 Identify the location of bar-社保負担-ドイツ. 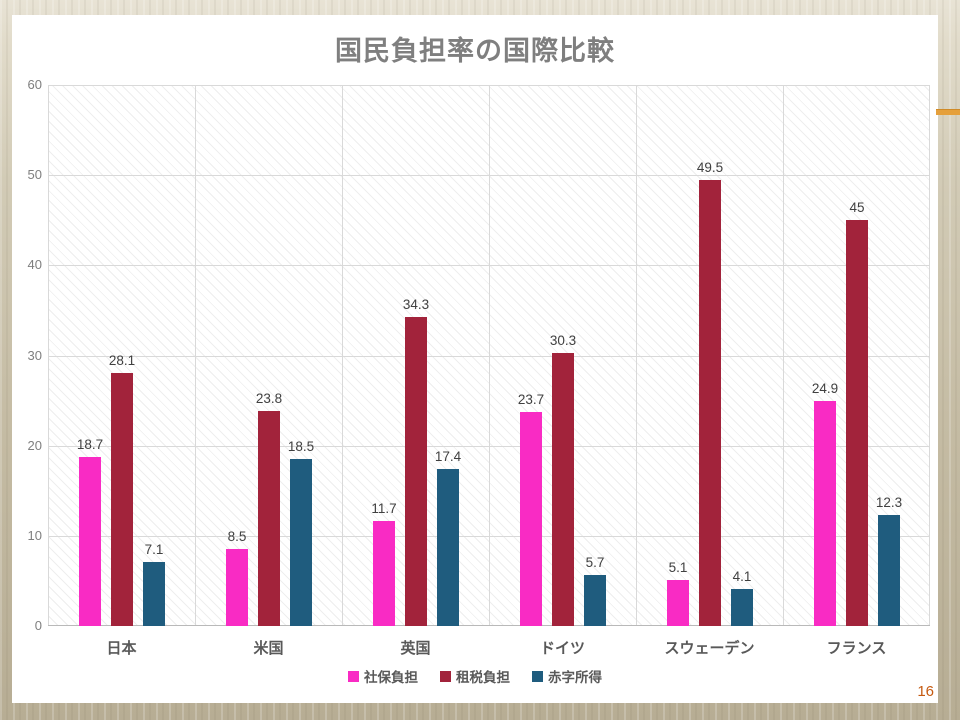
(531, 519).